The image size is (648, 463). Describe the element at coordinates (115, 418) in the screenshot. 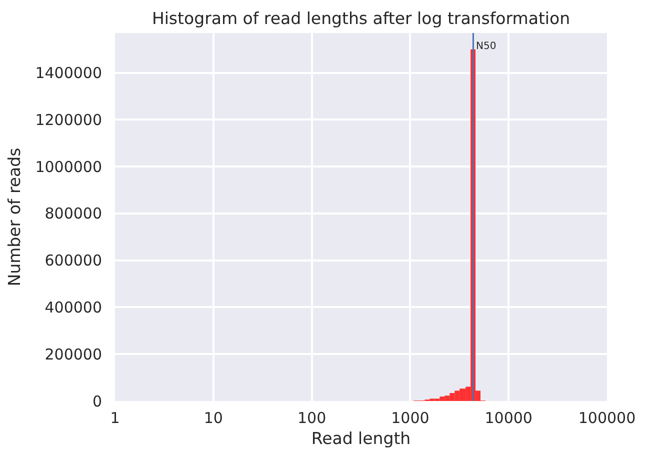

I see `x-tick-label: 1` at that location.